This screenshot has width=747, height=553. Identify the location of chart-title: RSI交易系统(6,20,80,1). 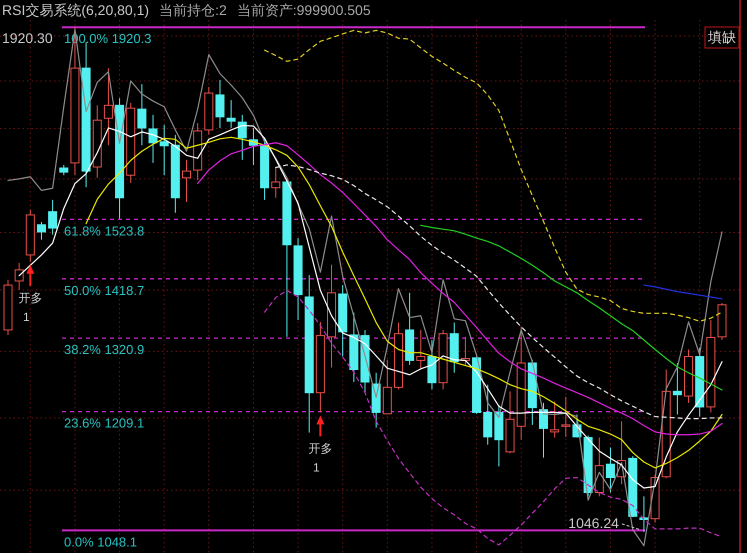
(76, 10).